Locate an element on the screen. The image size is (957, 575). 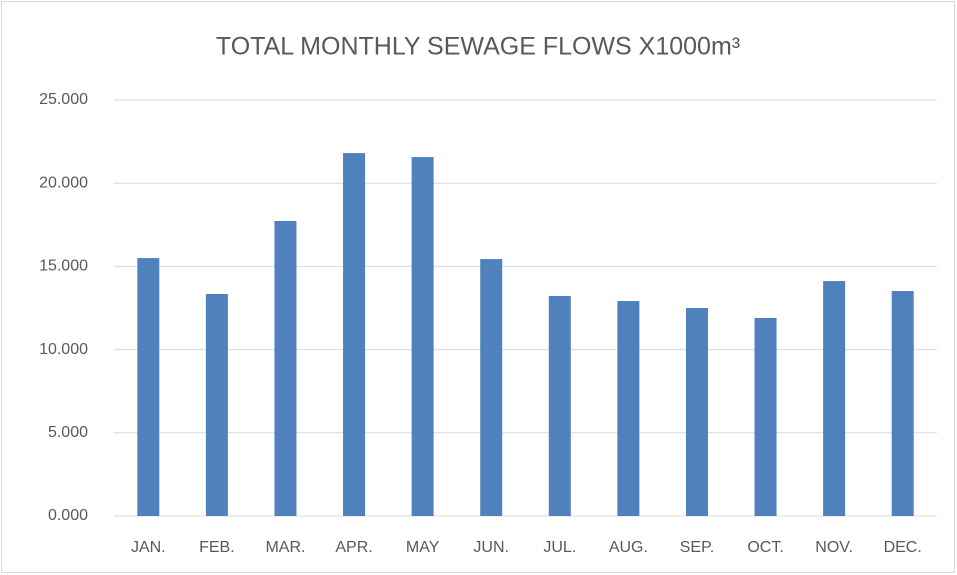
y-tick-label: 5.000 is located at coordinates (68, 432).